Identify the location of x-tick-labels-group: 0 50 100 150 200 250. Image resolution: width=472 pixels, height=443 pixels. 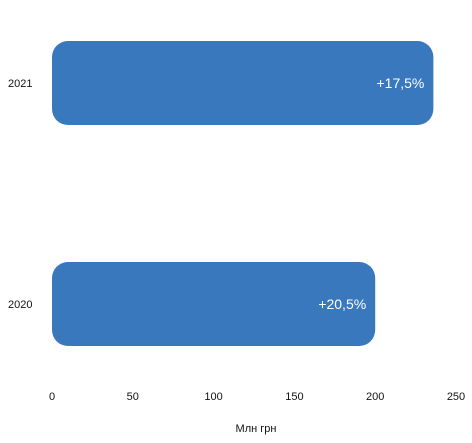
(257, 397).